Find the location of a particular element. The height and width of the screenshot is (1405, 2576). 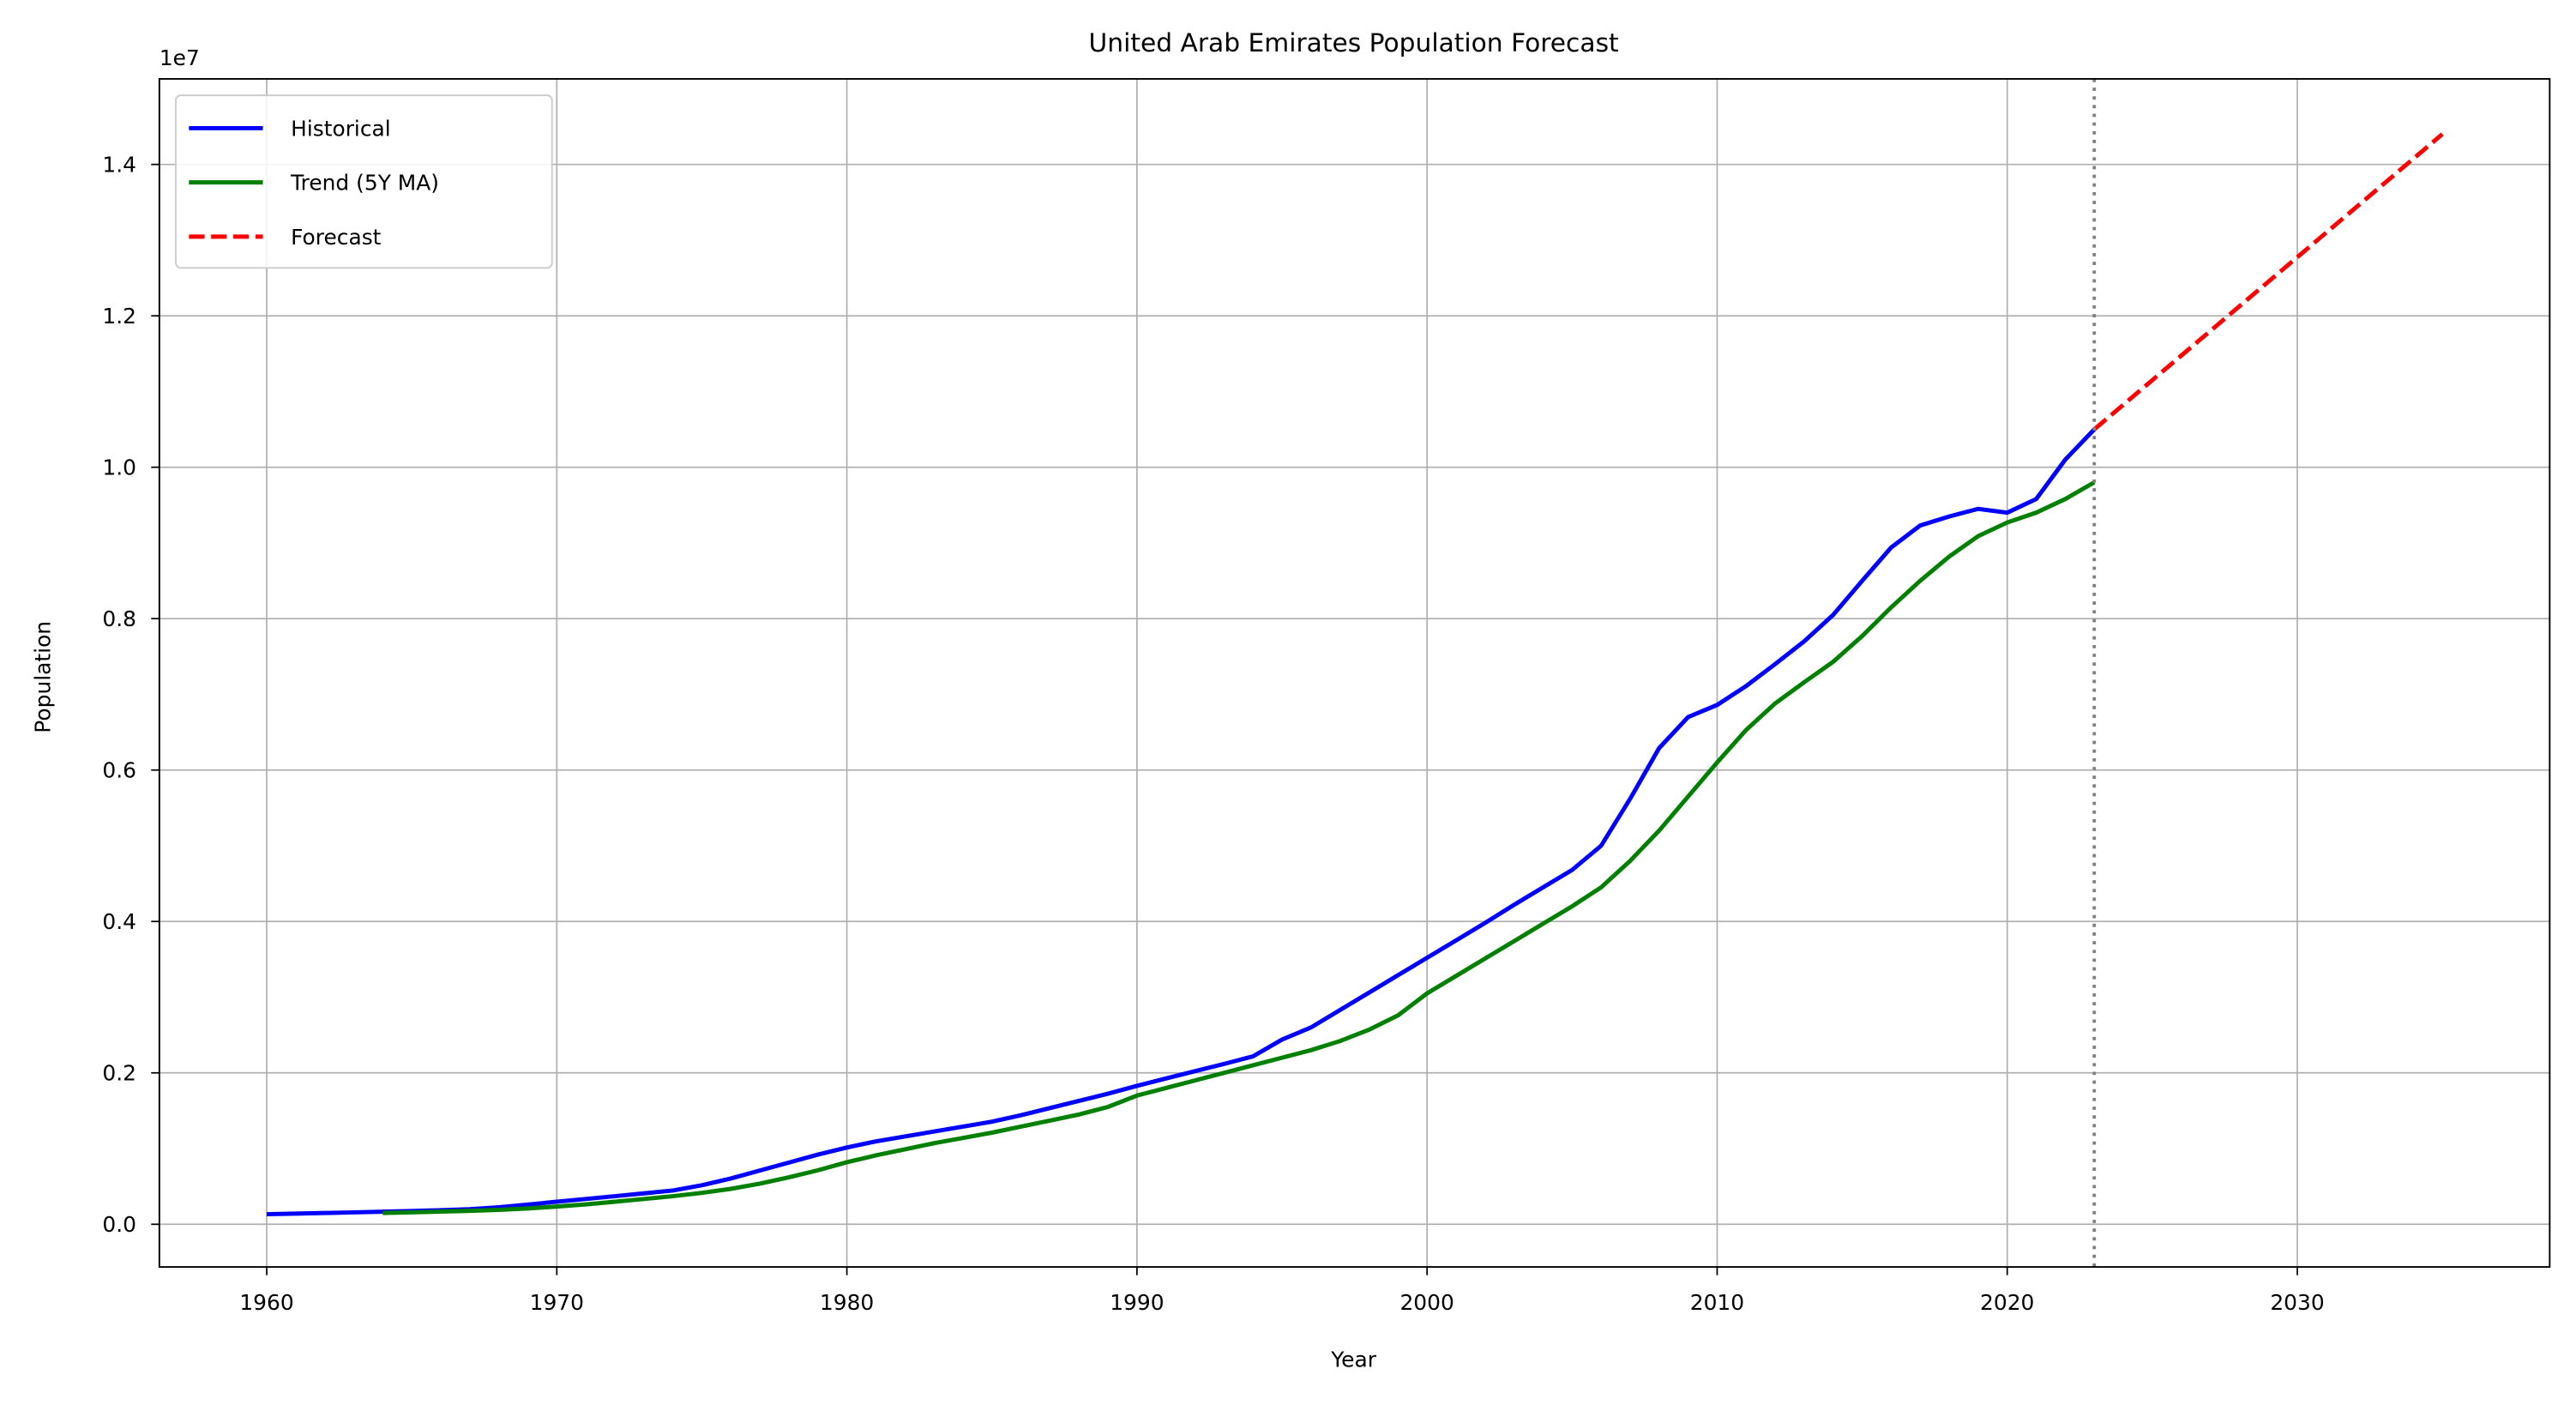

legend-label: Historical is located at coordinates (341, 128).